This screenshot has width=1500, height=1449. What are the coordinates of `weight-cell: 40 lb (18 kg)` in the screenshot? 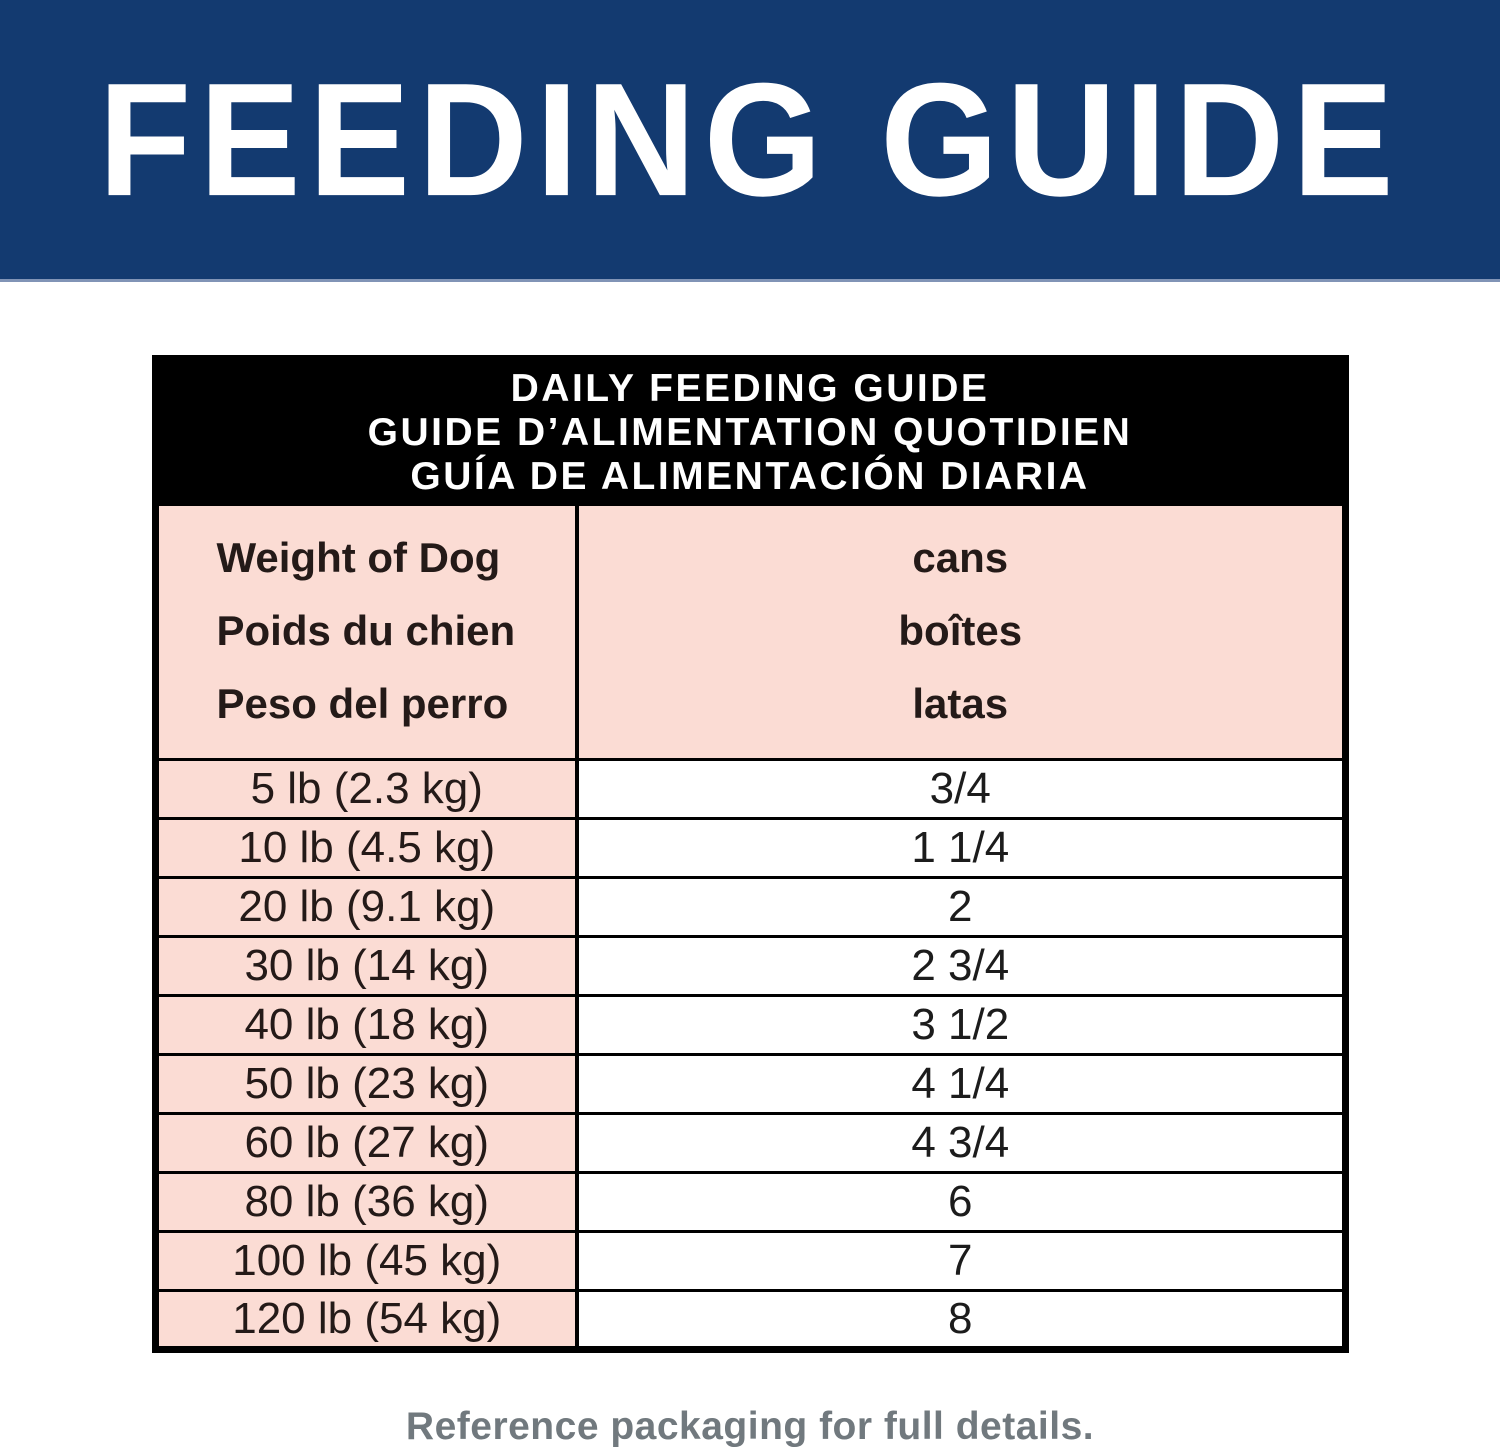 It's located at (367, 1024).